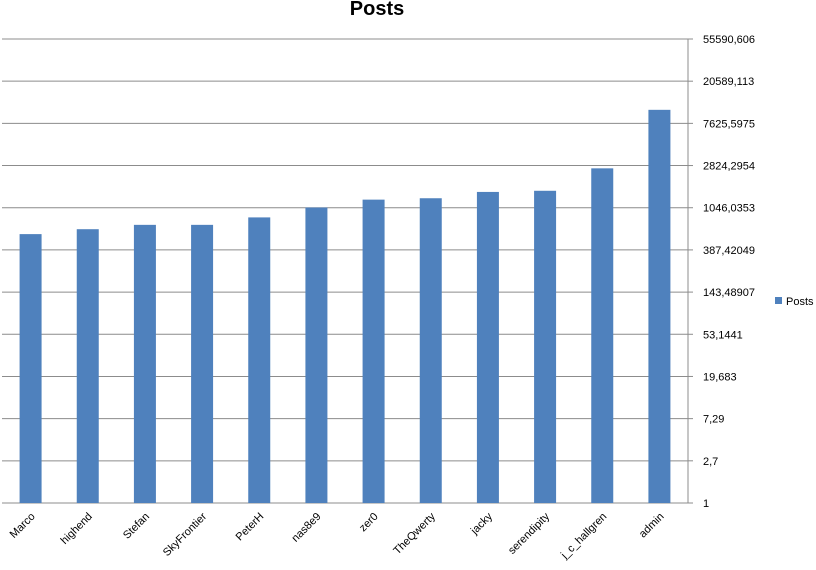 The width and height of the screenshot is (816, 570). What do you see at coordinates (430, 350) in the screenshot?
I see `bar-TheQwerty` at bounding box center [430, 350].